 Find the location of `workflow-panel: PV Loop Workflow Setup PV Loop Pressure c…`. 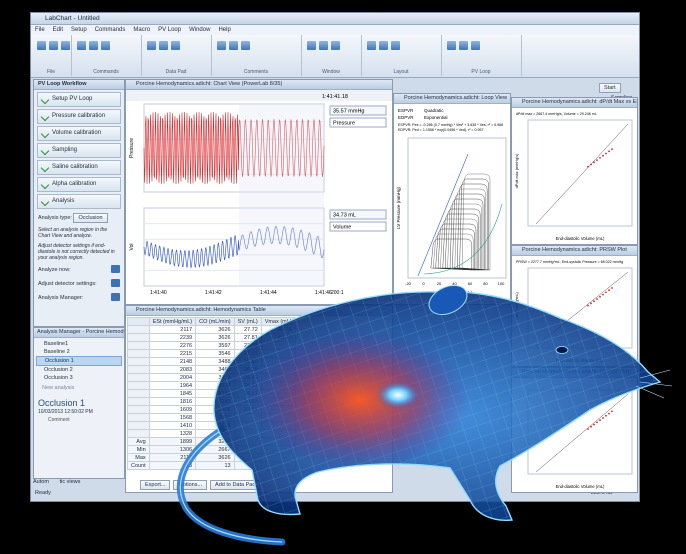

workflow-panel: PV Loop Workflow Setup PV Loop Pressure c… is located at coordinates (79, 203).